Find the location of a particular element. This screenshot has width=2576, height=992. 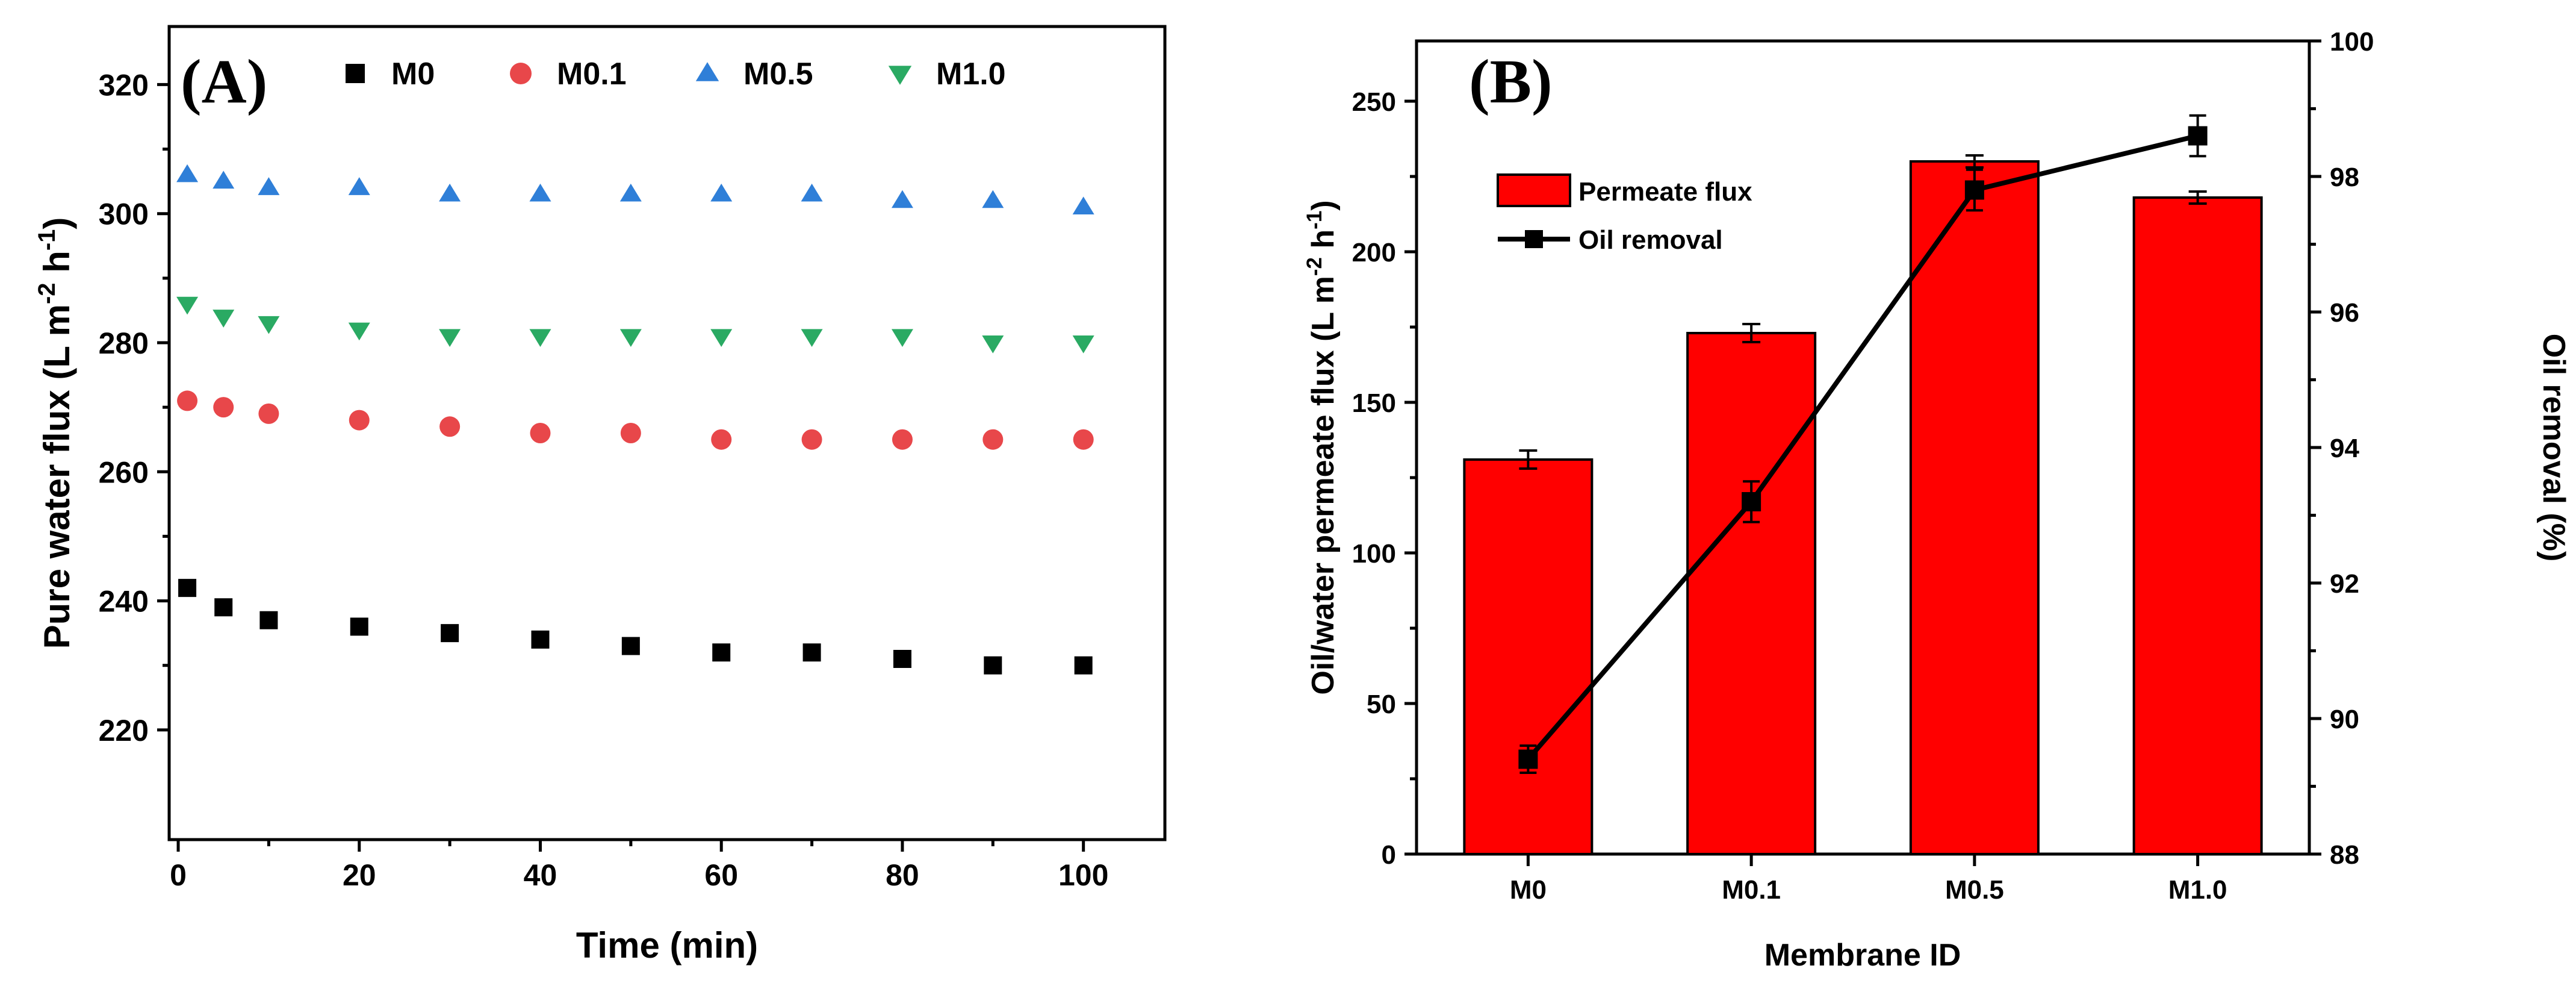

legend-label-m1-0: M1.0 is located at coordinates (971, 74).